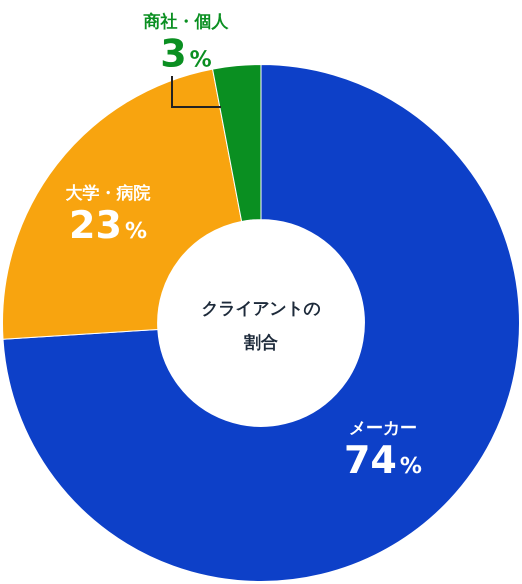 The image size is (522, 584). I want to click on text: クライアントの割合, so click(261, 326).